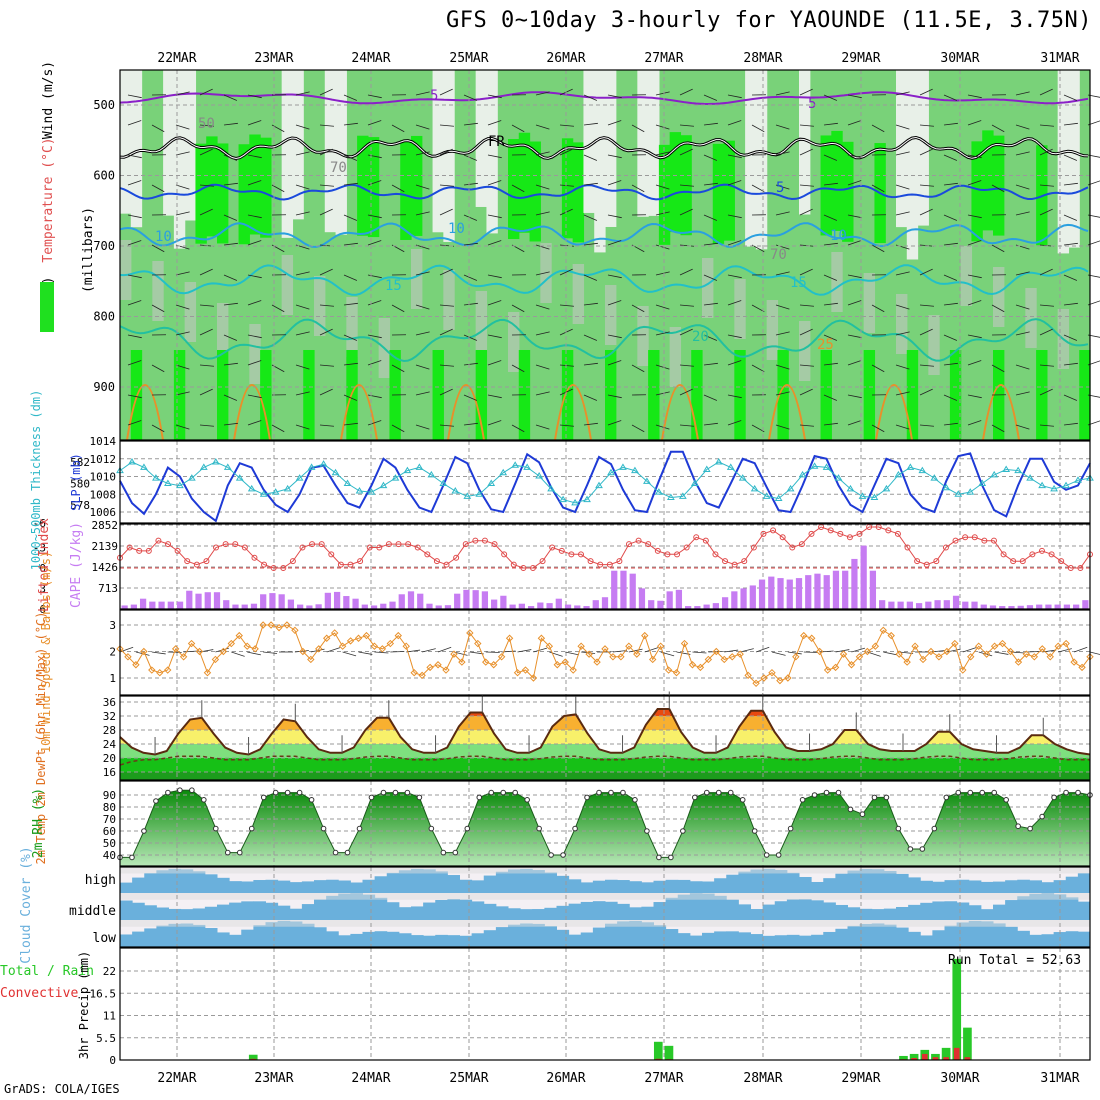  What do you see at coordinates (62, 1089) in the screenshot?
I see `footer-credit: GrADS: COLA/IGES` at bounding box center [62, 1089].